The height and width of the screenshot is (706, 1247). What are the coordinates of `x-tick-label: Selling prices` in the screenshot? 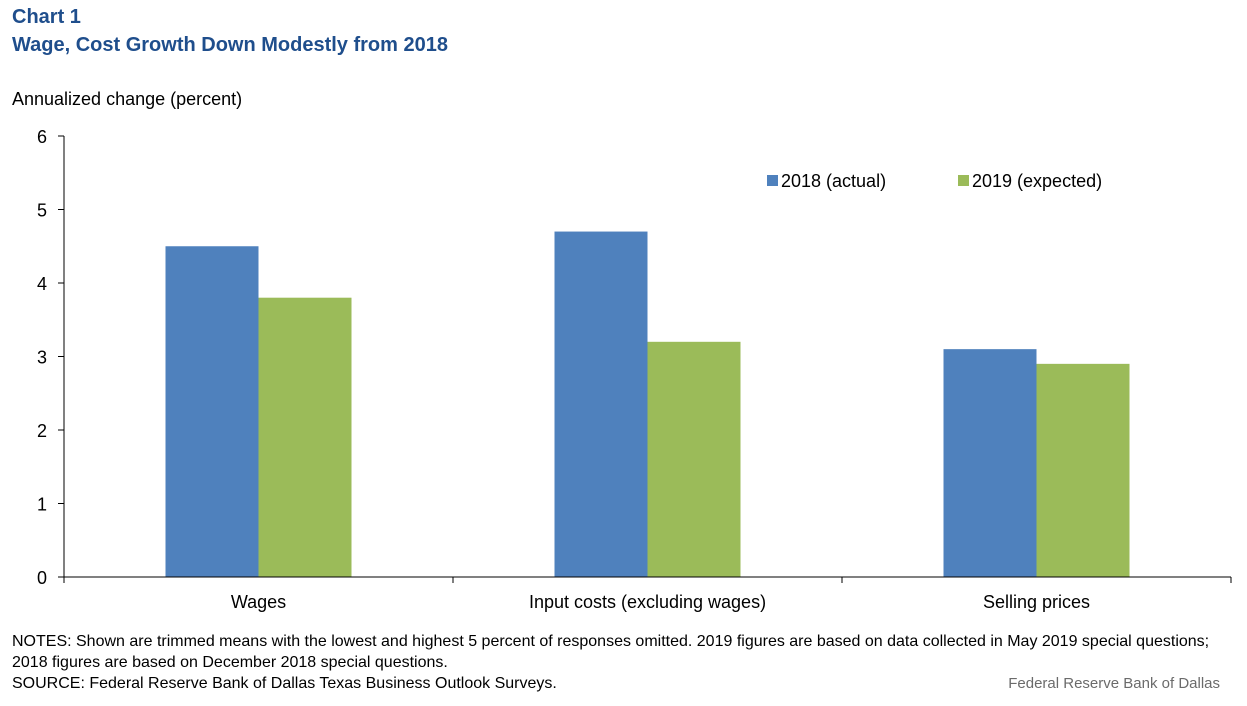 It's located at (1036, 602).